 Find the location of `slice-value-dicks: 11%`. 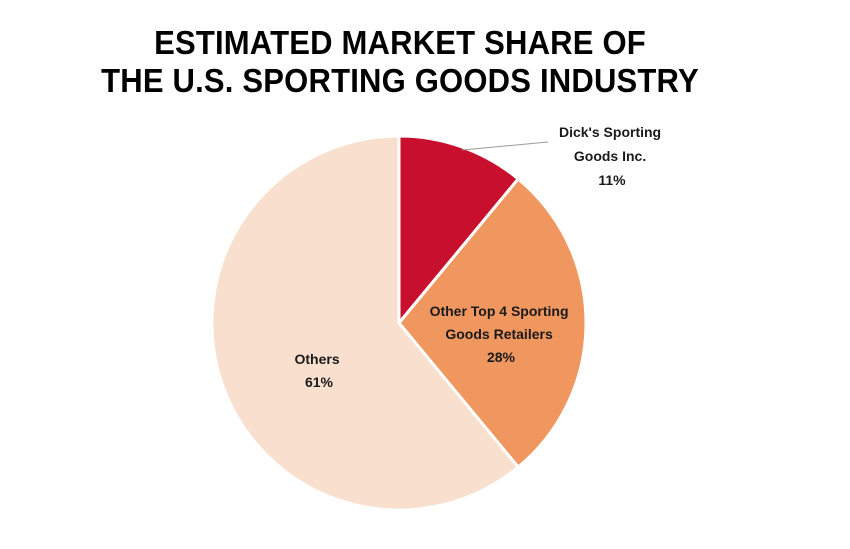

slice-value-dicks: 11% is located at coordinates (612, 180).